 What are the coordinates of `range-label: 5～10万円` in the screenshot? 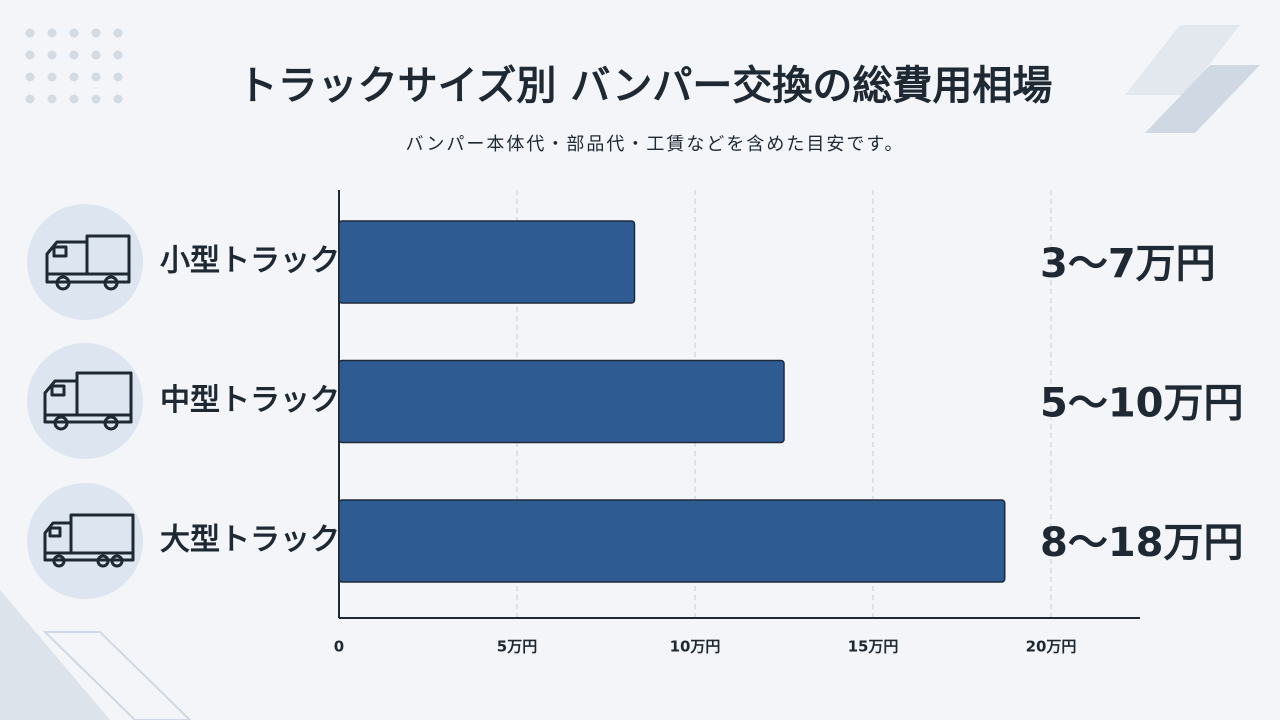 It's located at (1142, 404).